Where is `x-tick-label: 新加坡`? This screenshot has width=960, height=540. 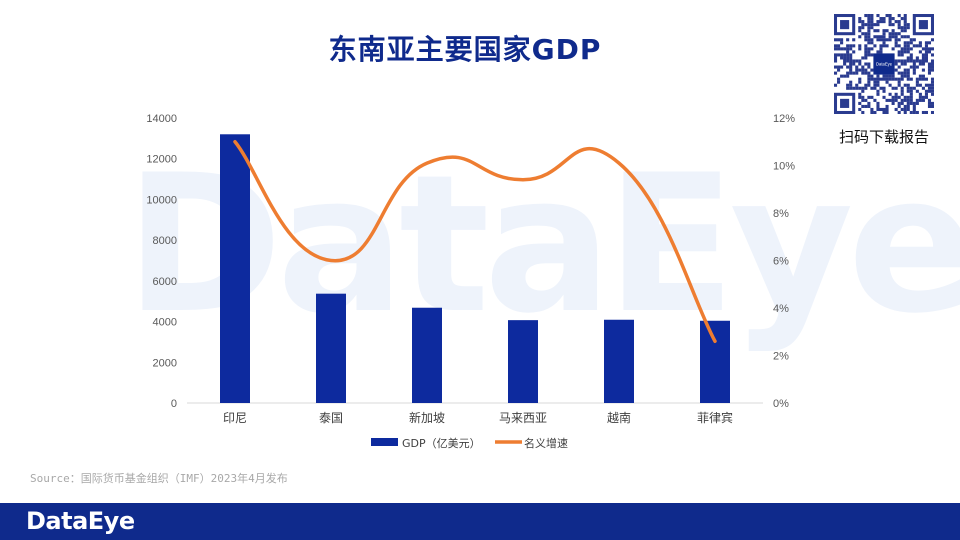
x-tick-label: 新加坡 is located at coordinates (427, 417).